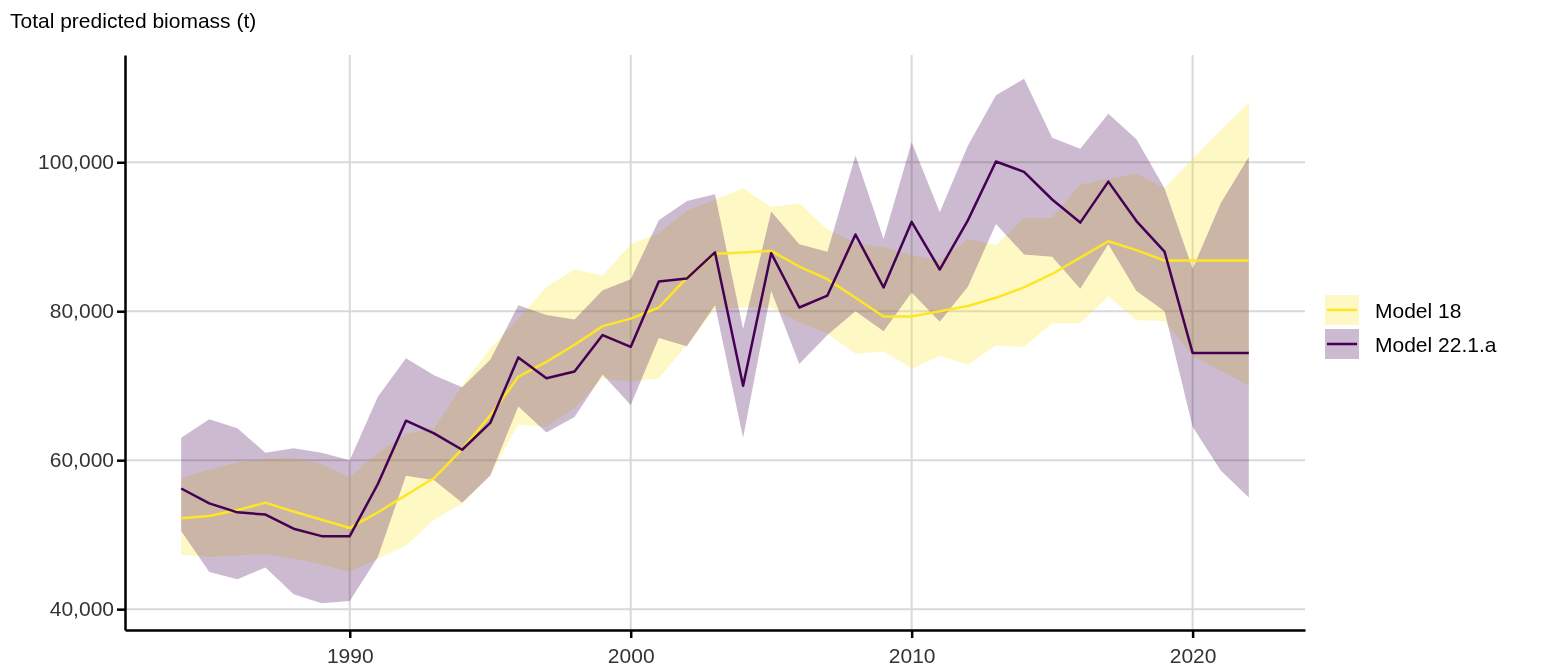 This screenshot has height=672, width=1559. Describe the element at coordinates (81, 609) in the screenshot. I see `y-tick-label: 40,000` at that location.